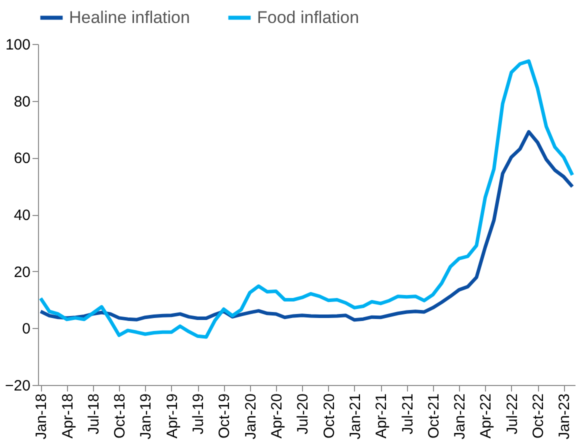 Image resolution: width=579 pixels, height=443 pixels. What do you see at coordinates (407, 414) in the screenshot?
I see `x-tick-label: Jul-21` at bounding box center [407, 414].